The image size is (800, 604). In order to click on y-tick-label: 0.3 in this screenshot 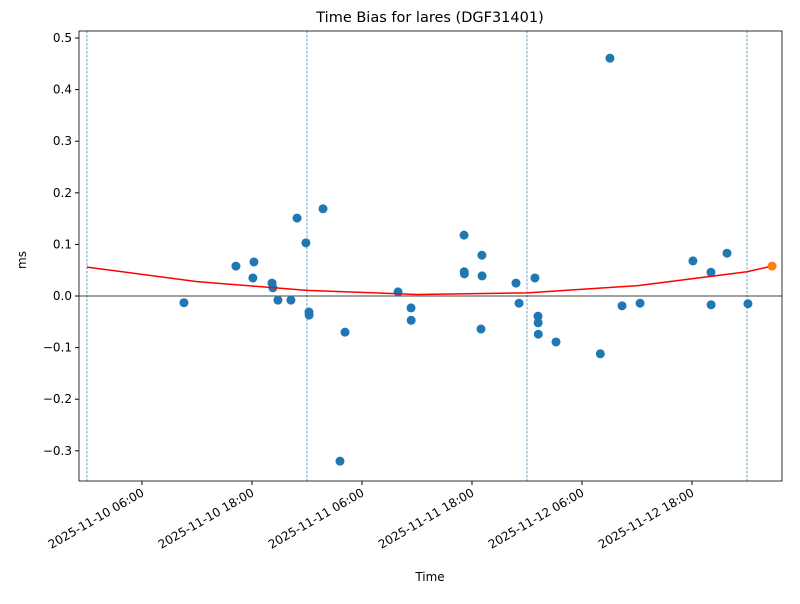, I will do `click(62, 141)`.